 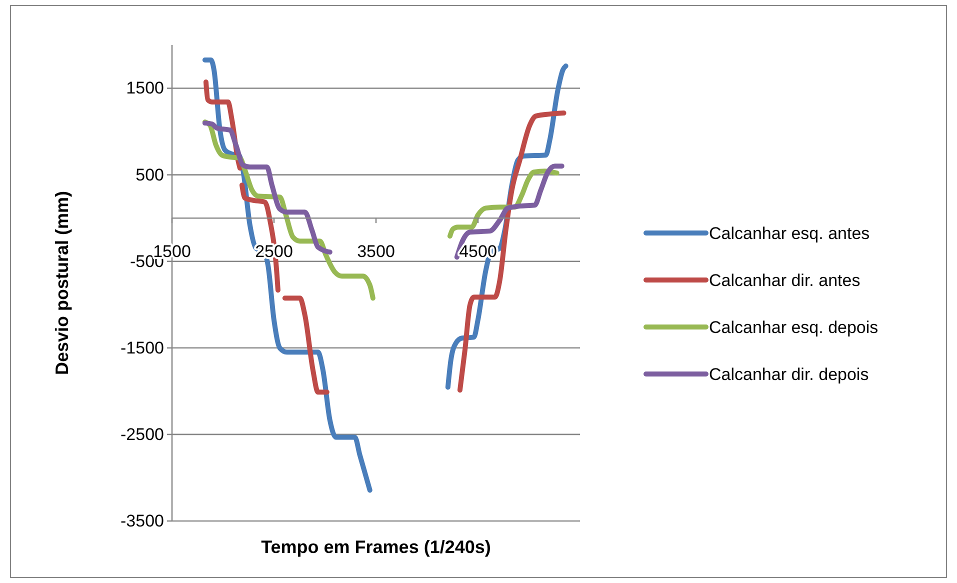 What do you see at coordinates (789, 374) in the screenshot?
I see `legend-label: Calcanhar dir. depois` at bounding box center [789, 374].